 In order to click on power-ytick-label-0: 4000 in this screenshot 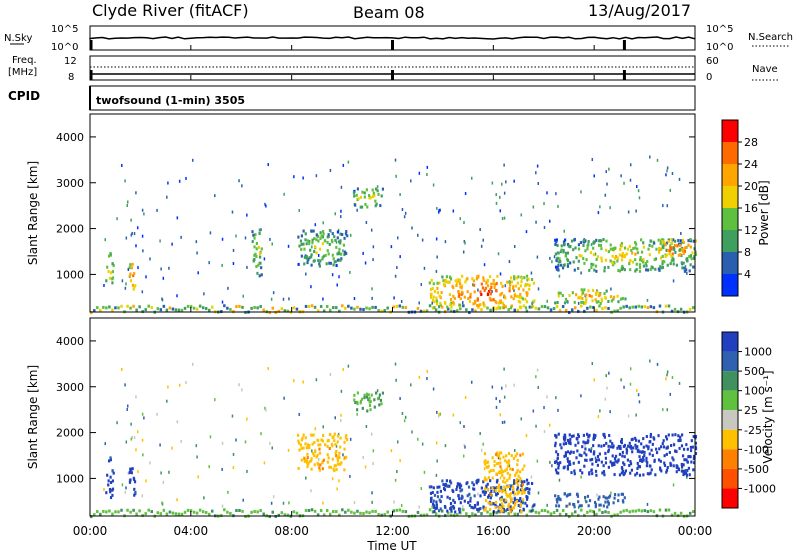, I will do `click(70, 137)`.